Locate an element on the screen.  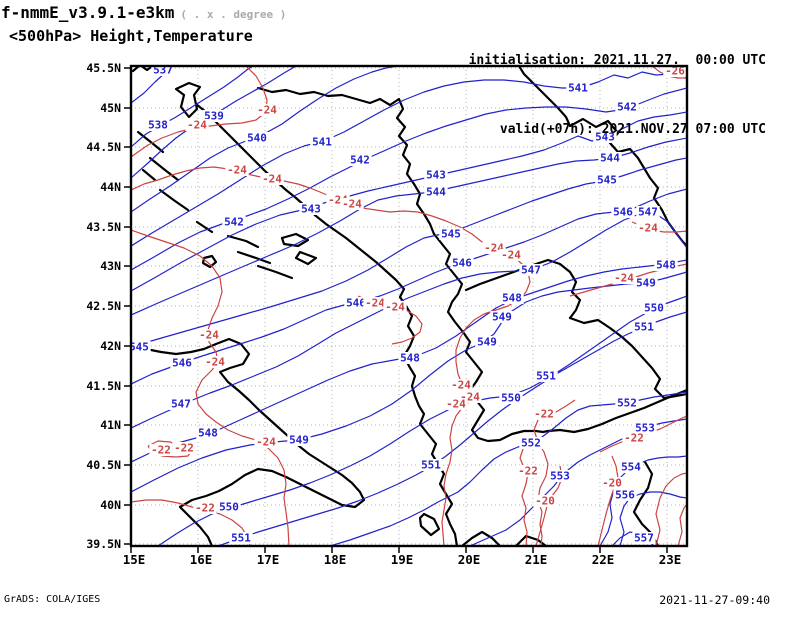
field-title: <500hPa> Height,Temperature is located at coordinates (131, 36).